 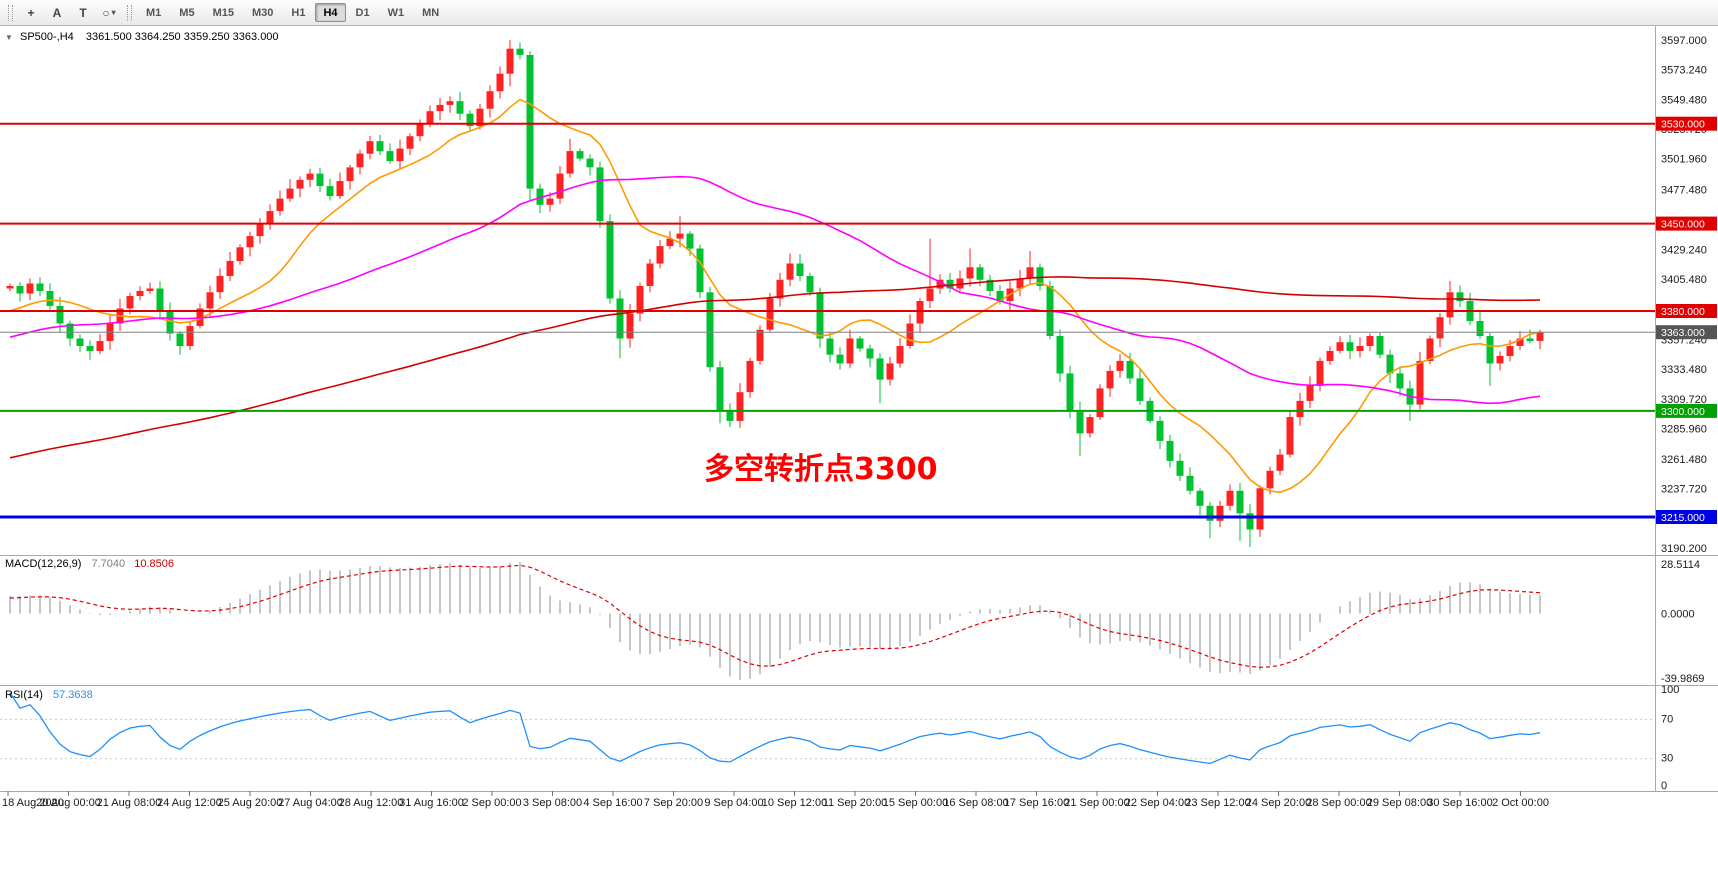 What do you see at coordinates (182, 37) in the screenshot?
I see `chart-ohlc-values: 3361.500 3364.250 3359.250 3363.000` at bounding box center [182, 37].